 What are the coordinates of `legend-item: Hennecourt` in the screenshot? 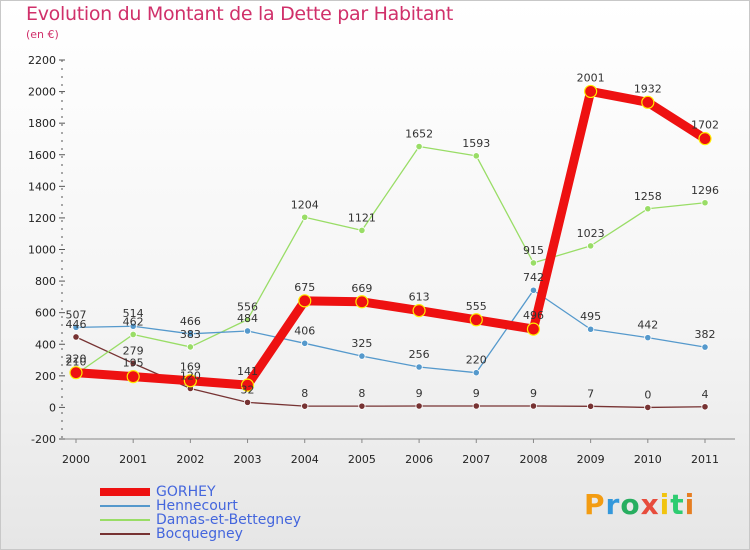 It's located at (200, 506).